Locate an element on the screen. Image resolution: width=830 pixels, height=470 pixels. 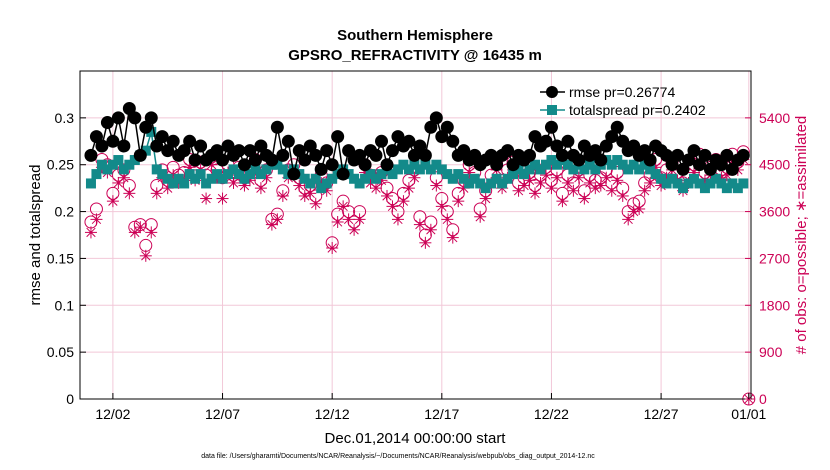
chart-subtitle: GPSRO_REFRACTIVITY @ 16435 m is located at coordinates (415, 55).